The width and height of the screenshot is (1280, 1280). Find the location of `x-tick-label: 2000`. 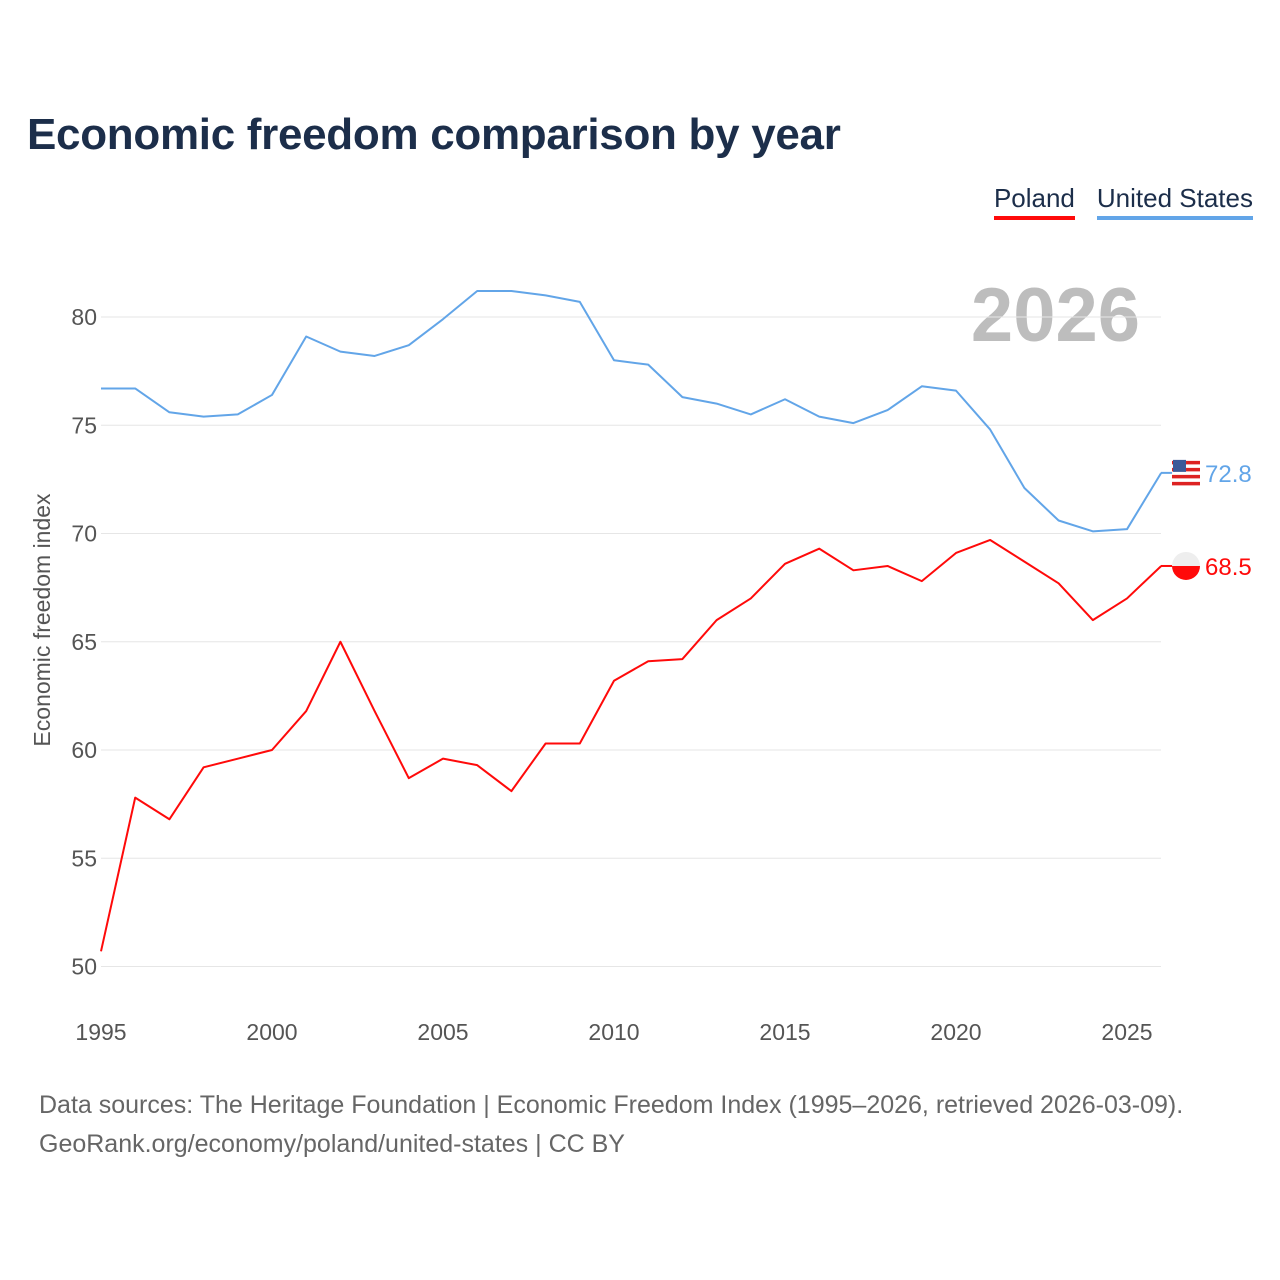

x-tick-label: 2000 is located at coordinates (271, 1032).